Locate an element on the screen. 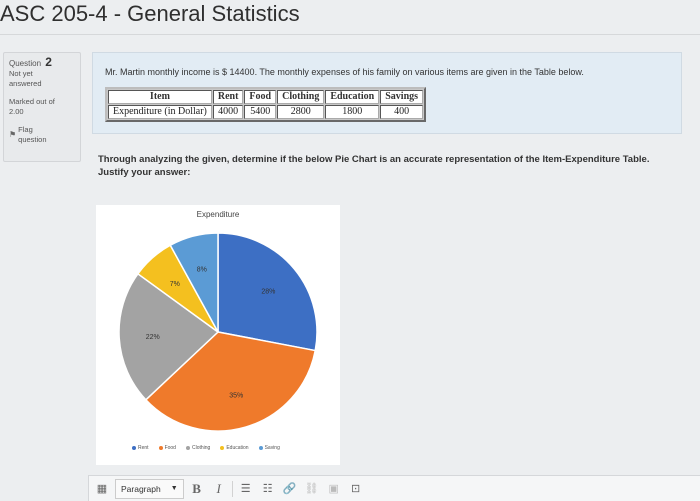  course-title: ASC 205-4 - General Statistics is located at coordinates (150, 13).